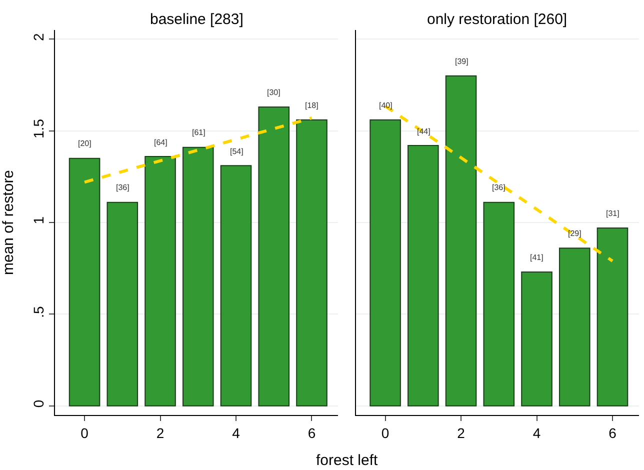 The image size is (644, 470). I want to click on annotation: [61], so click(199, 132).